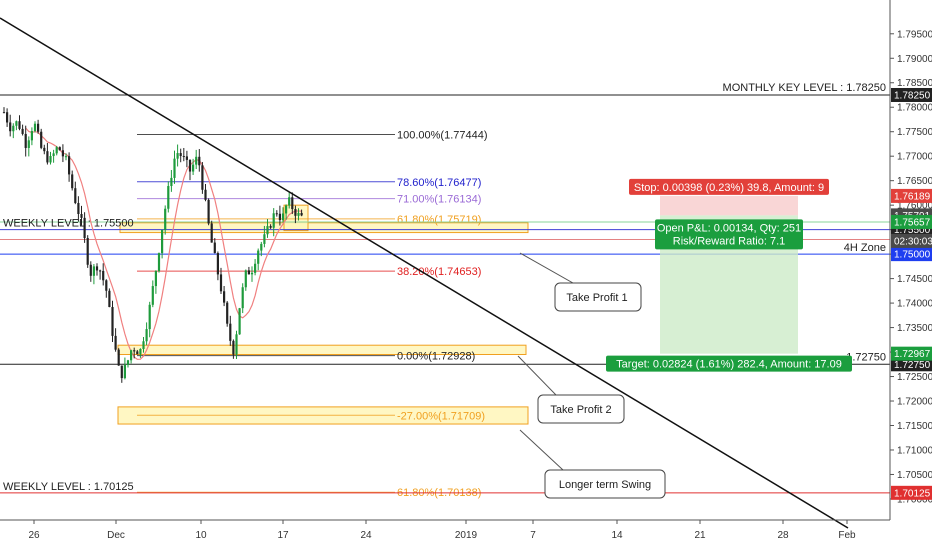  I want to click on fib-label: 100.00%(1.77444), so click(442, 135).